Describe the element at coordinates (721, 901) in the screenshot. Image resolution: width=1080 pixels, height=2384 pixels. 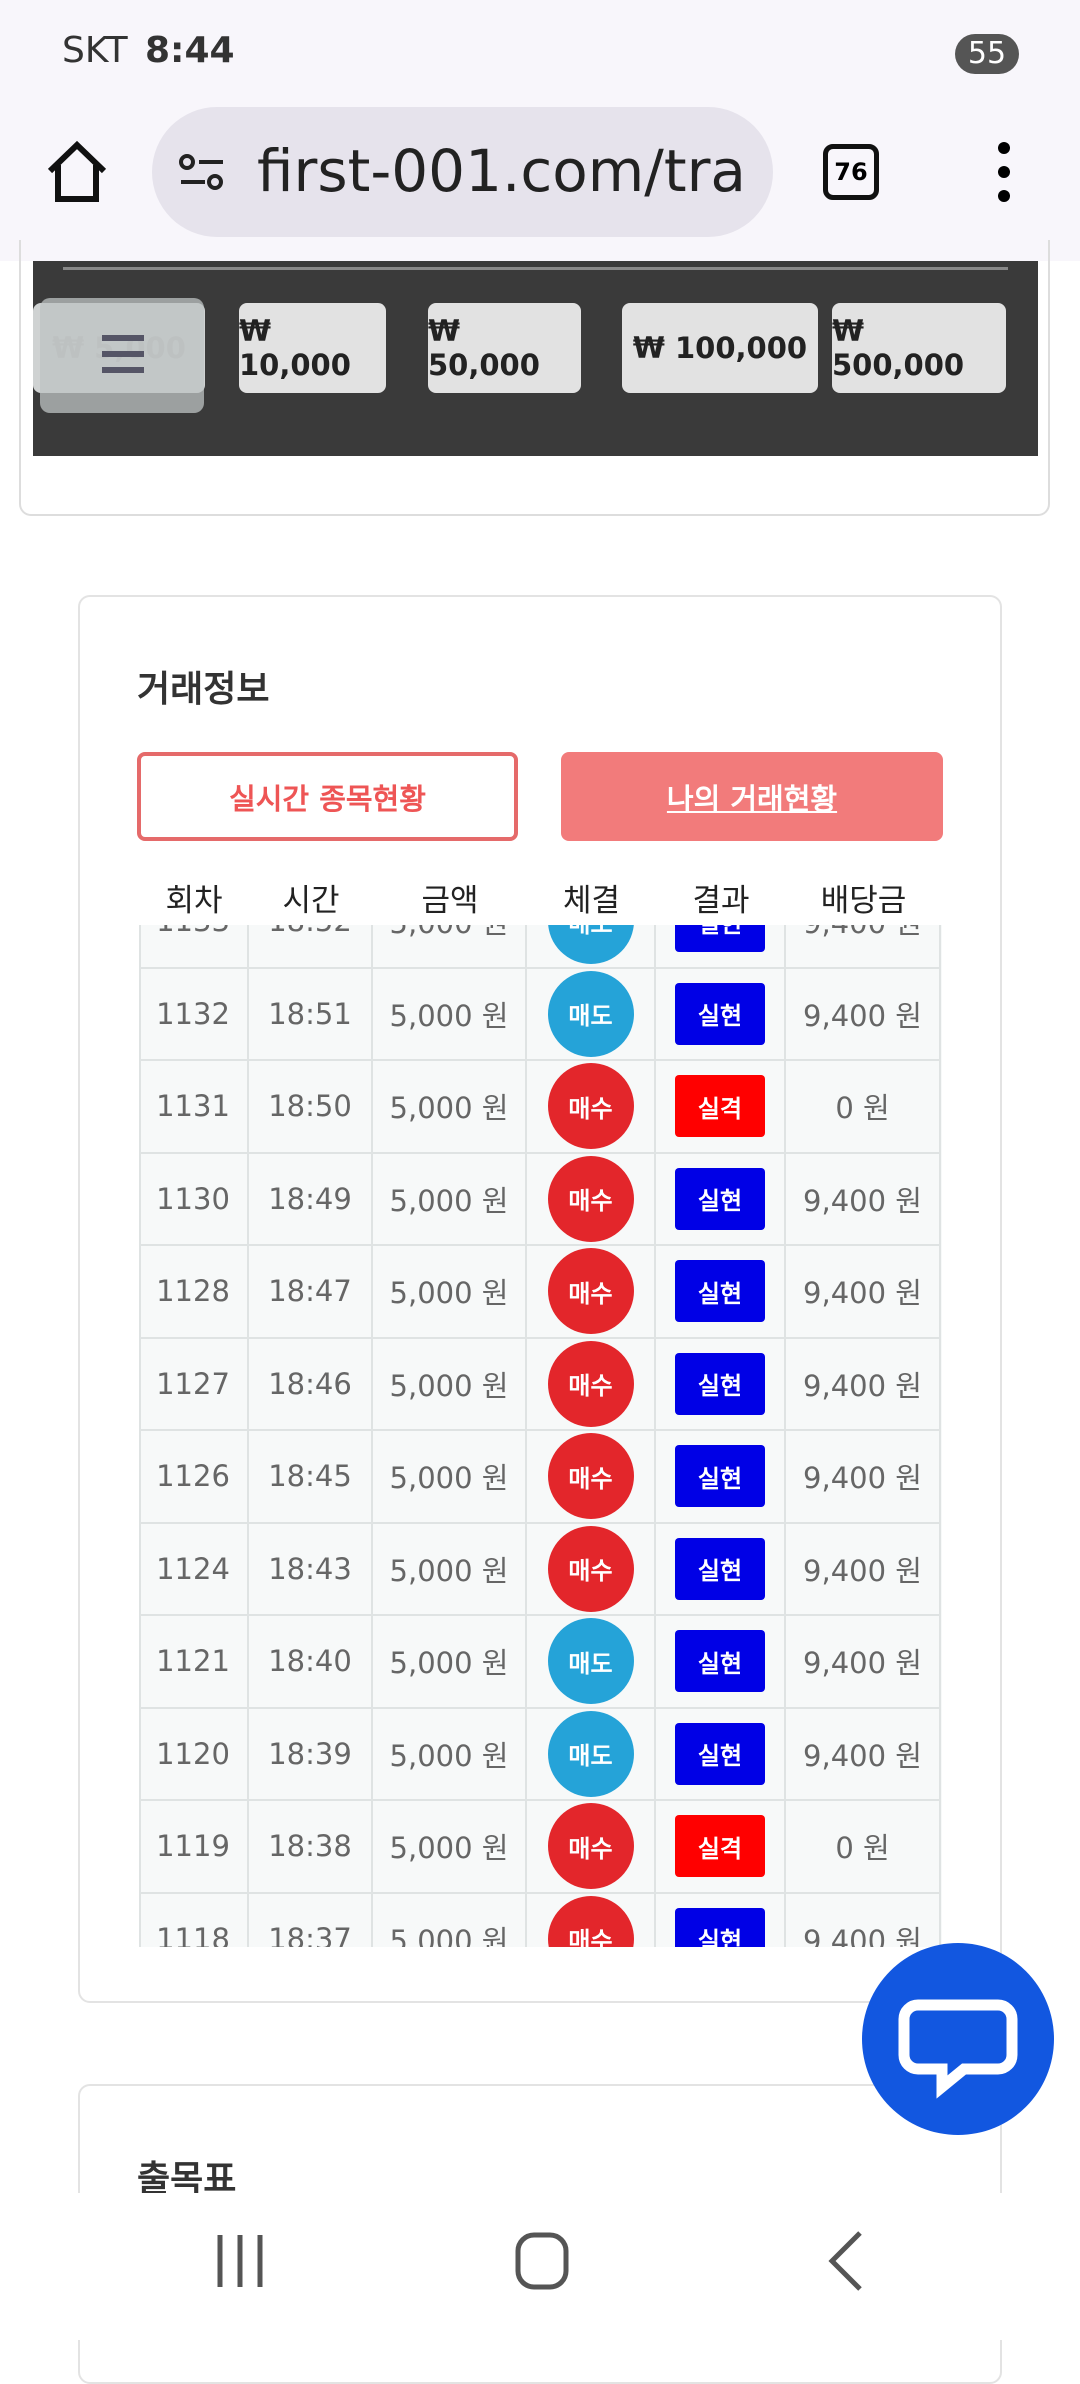
I see `column-header: 결과` at that location.